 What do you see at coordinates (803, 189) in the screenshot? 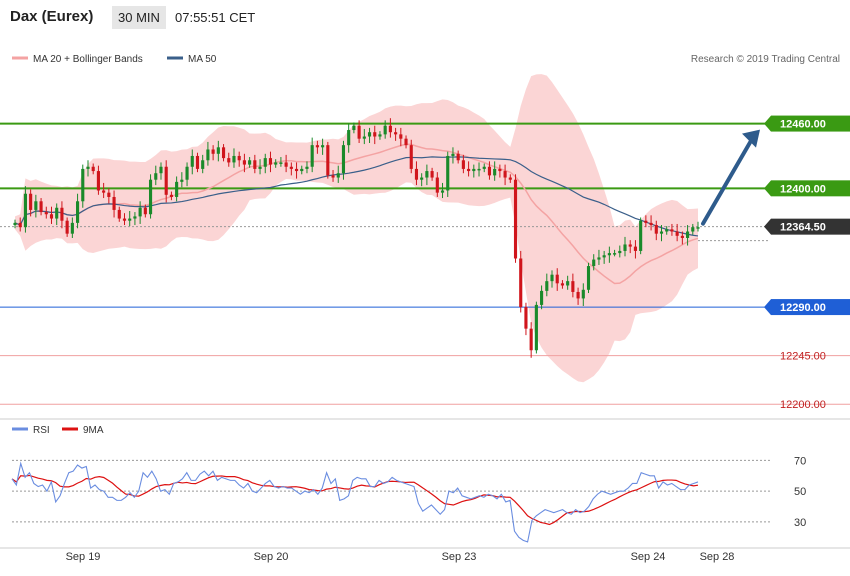
I see `level-label-12400.00: 12400.00` at bounding box center [803, 189].